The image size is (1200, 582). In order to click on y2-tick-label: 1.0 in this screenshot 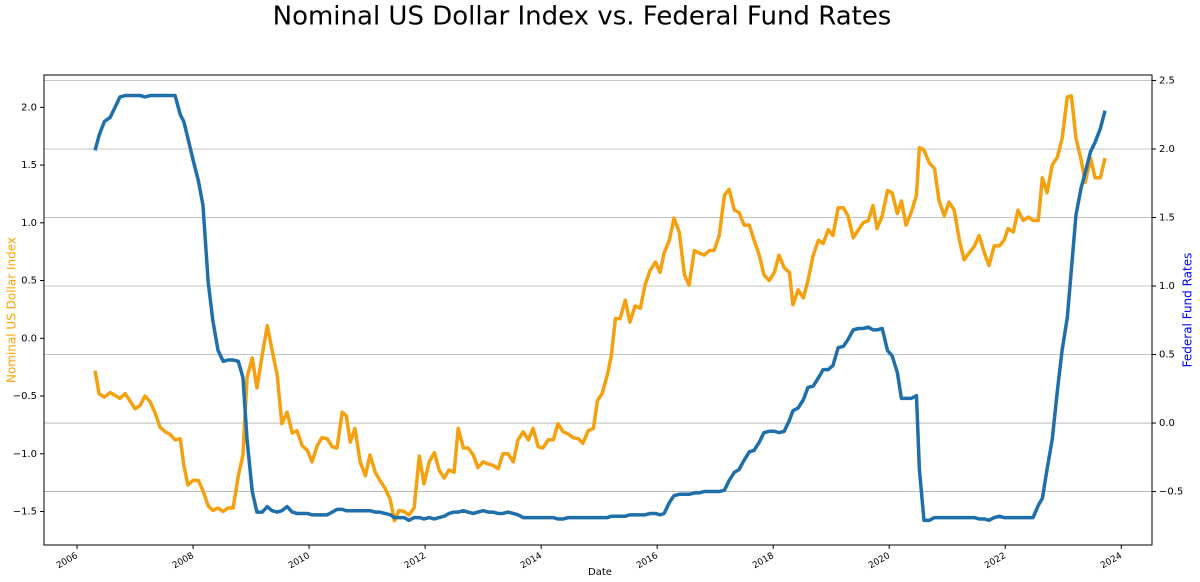, I will do `click(1167, 286)`.